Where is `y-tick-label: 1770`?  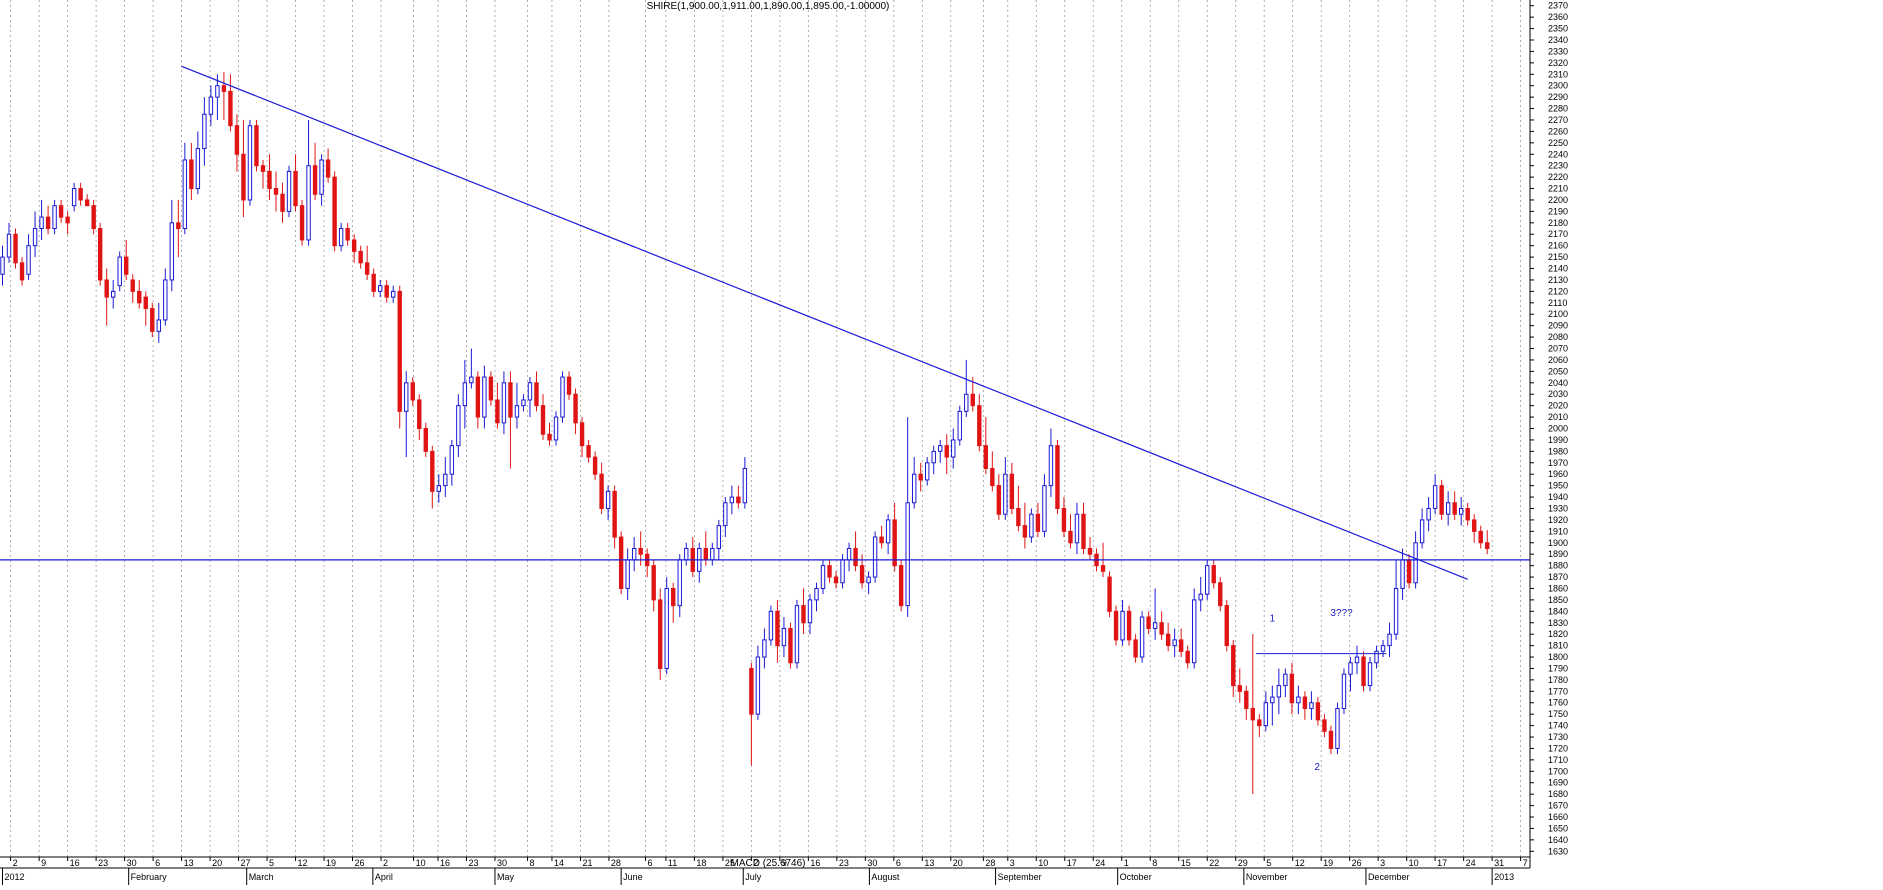 y-tick-label: 1770 is located at coordinates (1558, 691).